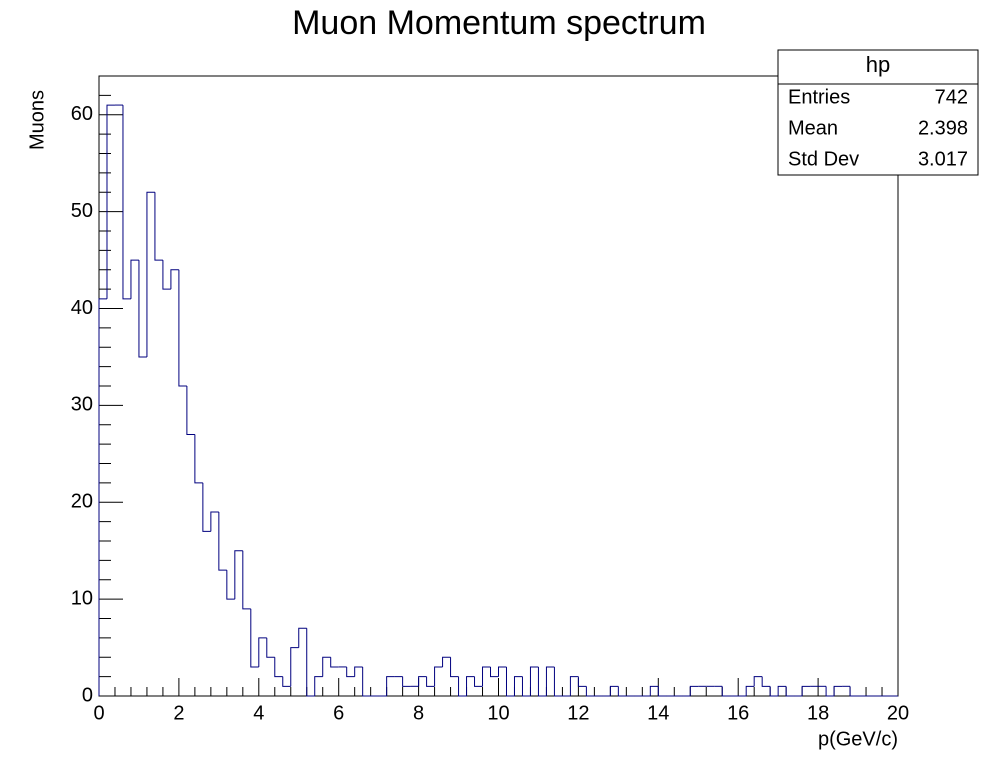 The height and width of the screenshot is (774, 998). Describe the element at coordinates (82, 405) in the screenshot. I see `y-tick-label: 30` at that location.